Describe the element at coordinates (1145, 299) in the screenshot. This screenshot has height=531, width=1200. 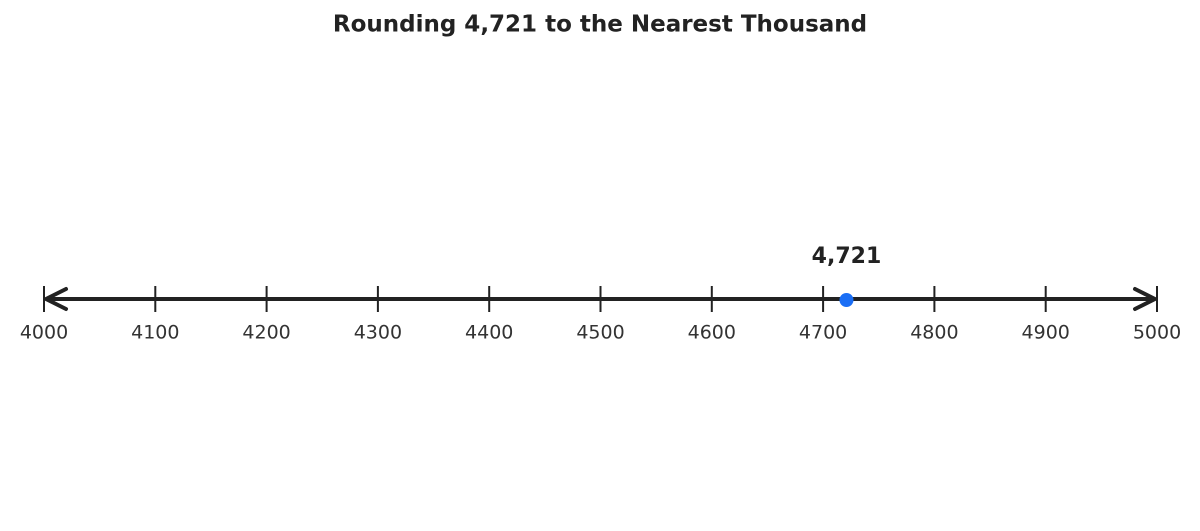
I see `right-arrow` at that location.